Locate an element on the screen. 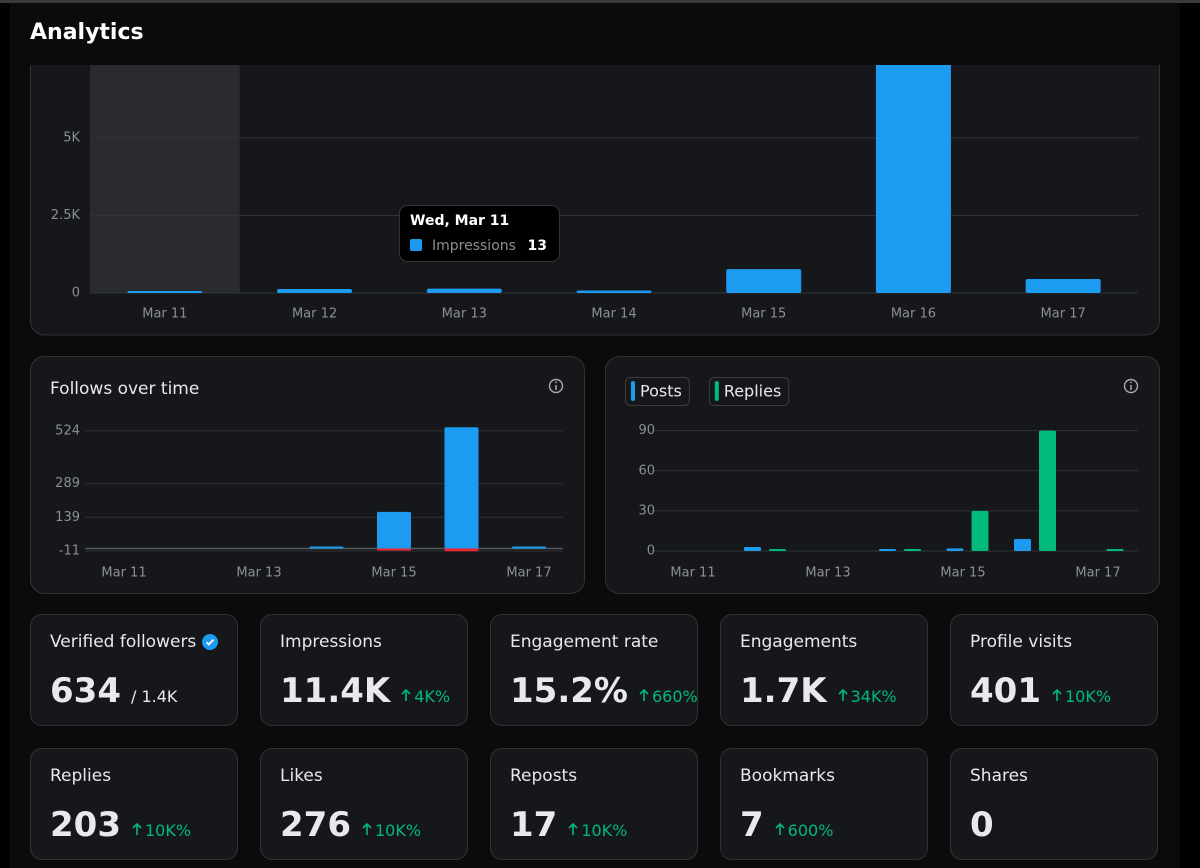 Image resolution: width=1200 pixels, height=868 pixels. legend-item: Replies is located at coordinates (749, 391).